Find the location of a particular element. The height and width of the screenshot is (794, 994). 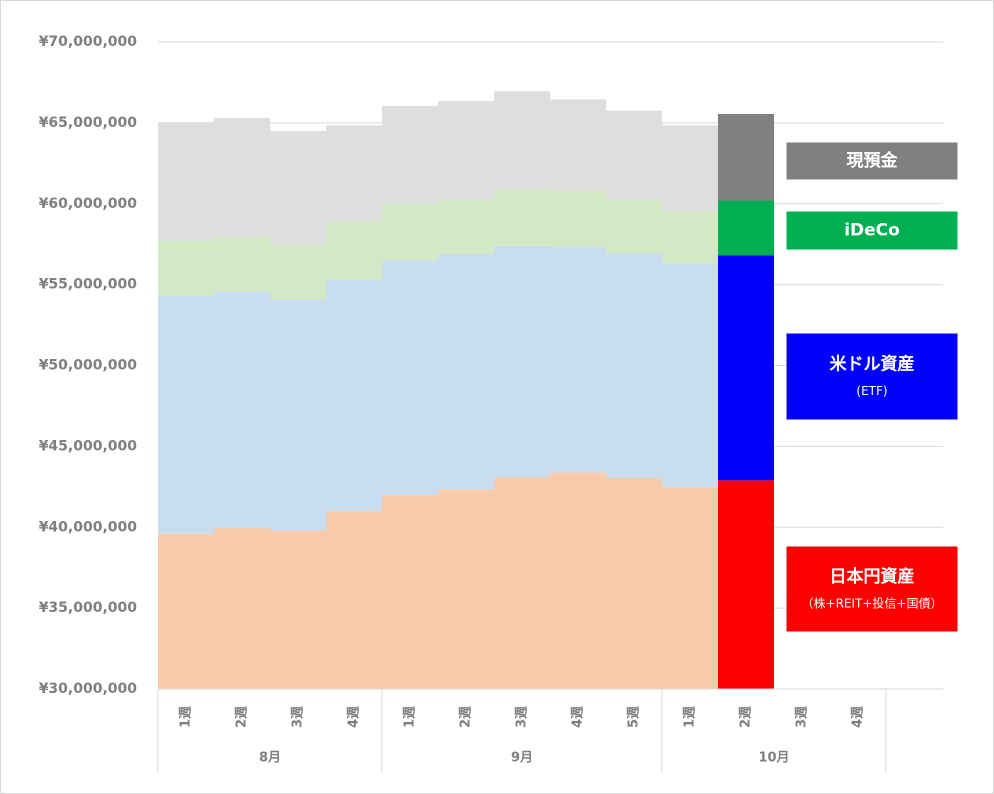

y-tick-label: ¥30,000,000 is located at coordinates (88, 689).